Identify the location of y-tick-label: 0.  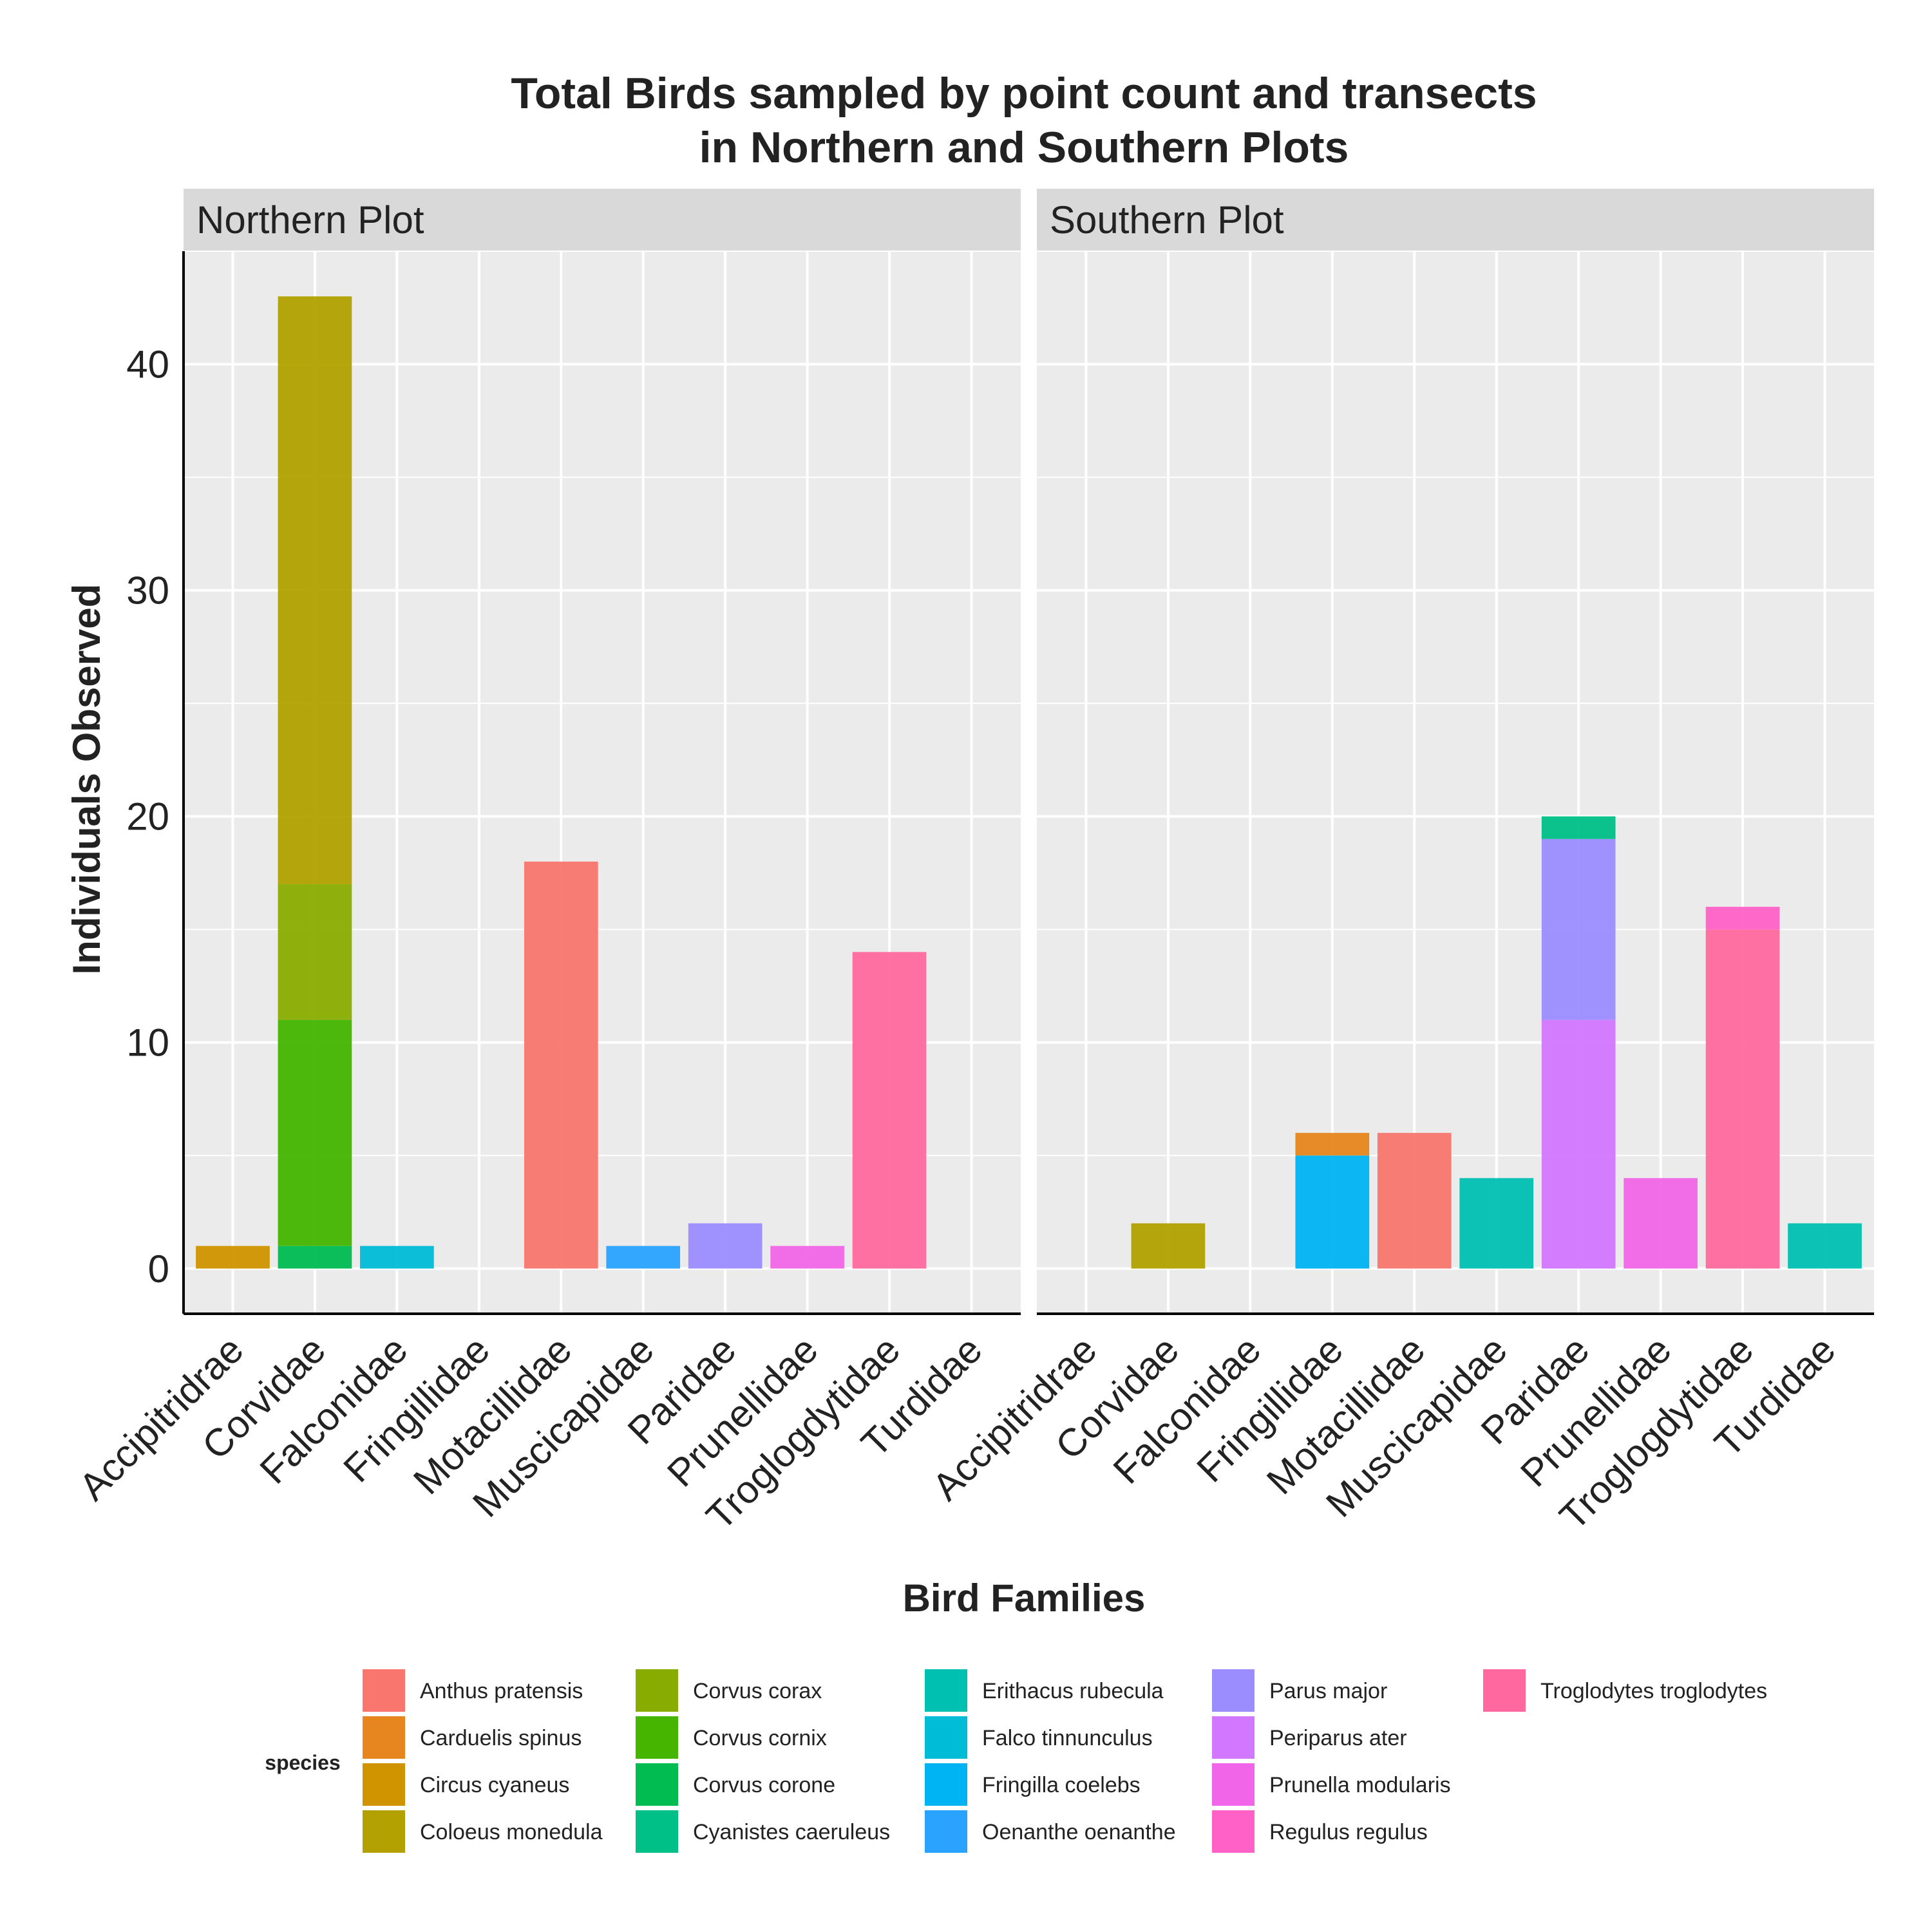
(159, 1269).